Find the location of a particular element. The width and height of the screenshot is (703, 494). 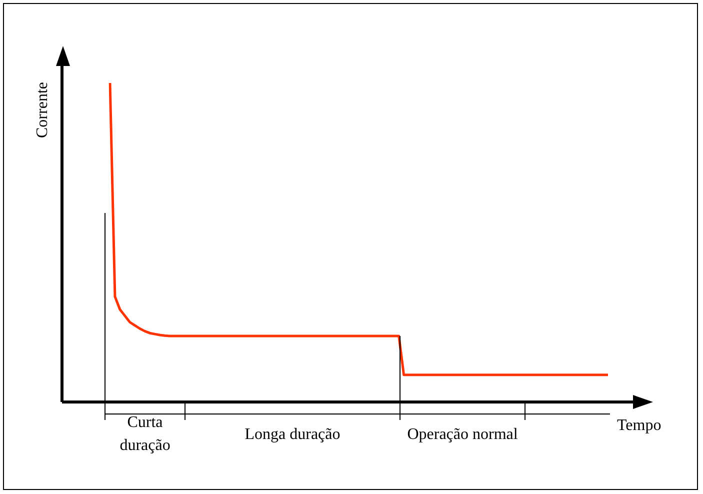

text: Operação normal is located at coordinates (462, 435).